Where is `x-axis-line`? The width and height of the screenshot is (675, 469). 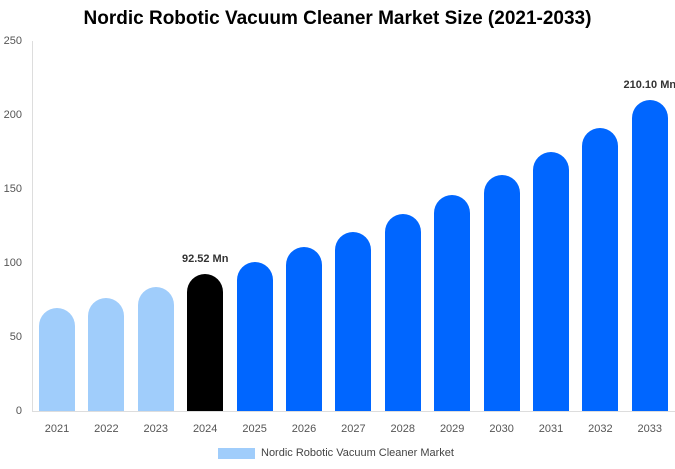 x-axis-line is located at coordinates (353, 411).